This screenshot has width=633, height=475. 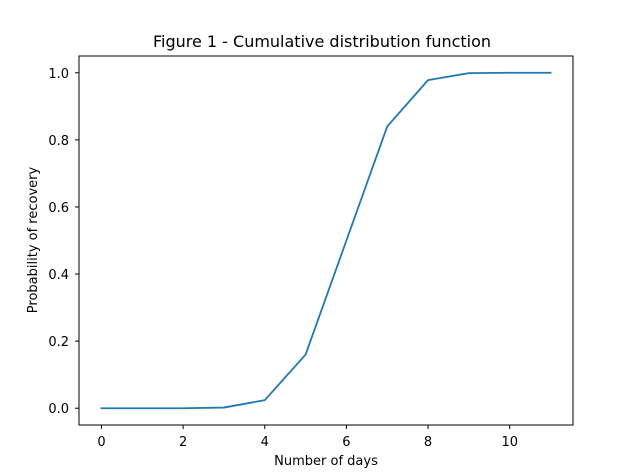 What do you see at coordinates (58, 208) in the screenshot?
I see `y-tick-label: 0.6` at bounding box center [58, 208].